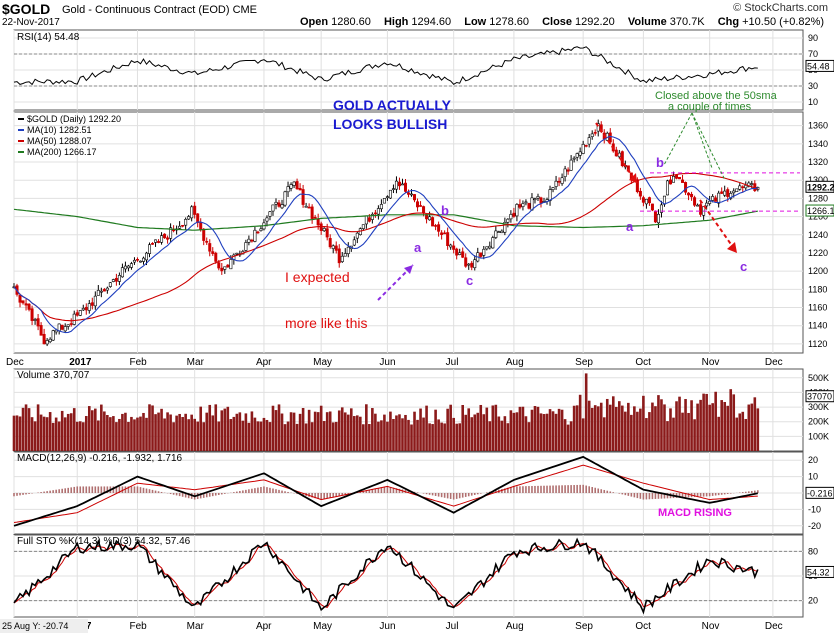  Describe the element at coordinates (515, 362) in the screenshot. I see `x-tick-label: Aug` at that location.